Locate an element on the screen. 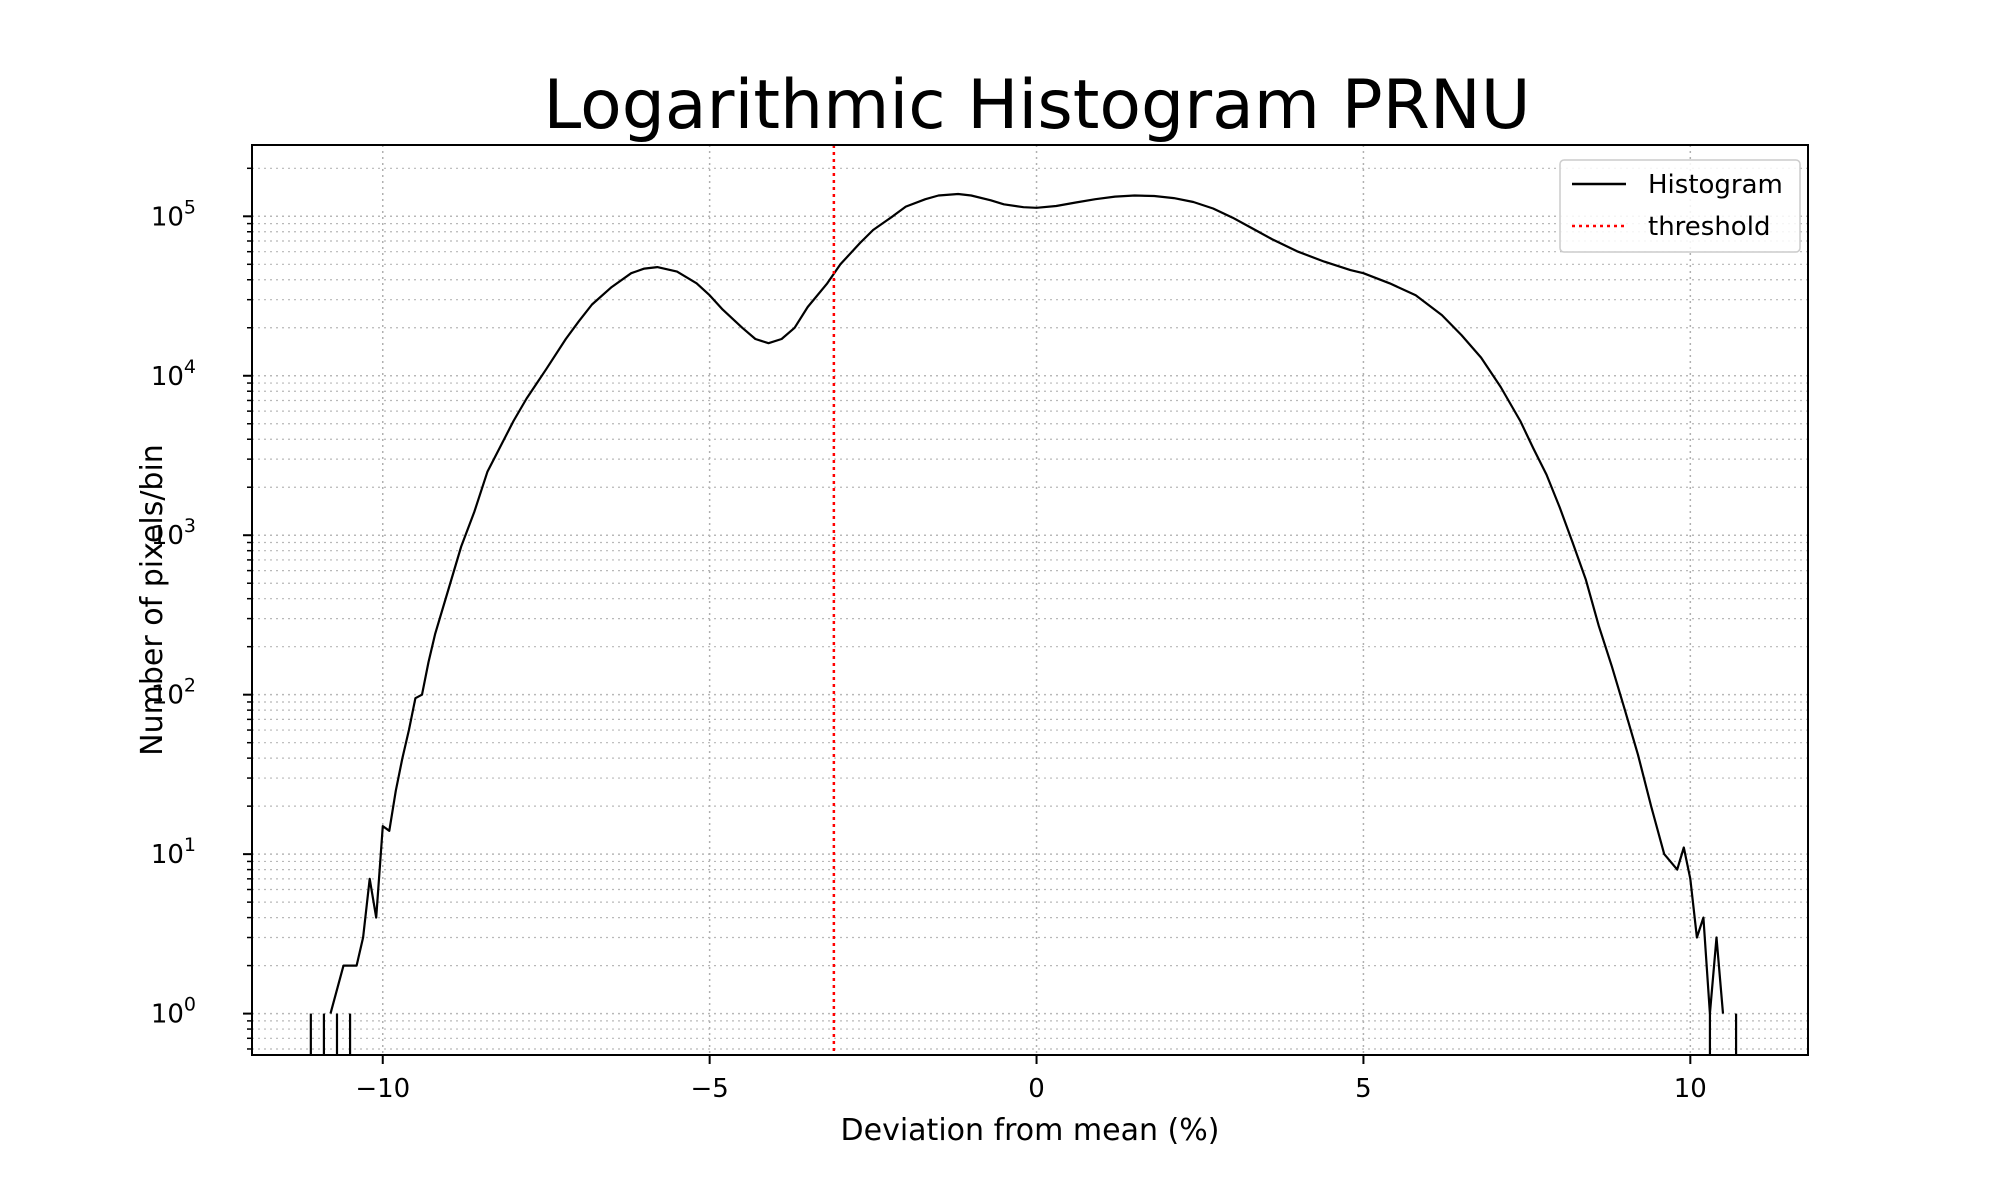 This screenshot has width=2000, height=1200. legend-histogram-label: Histogram is located at coordinates (1715, 185).